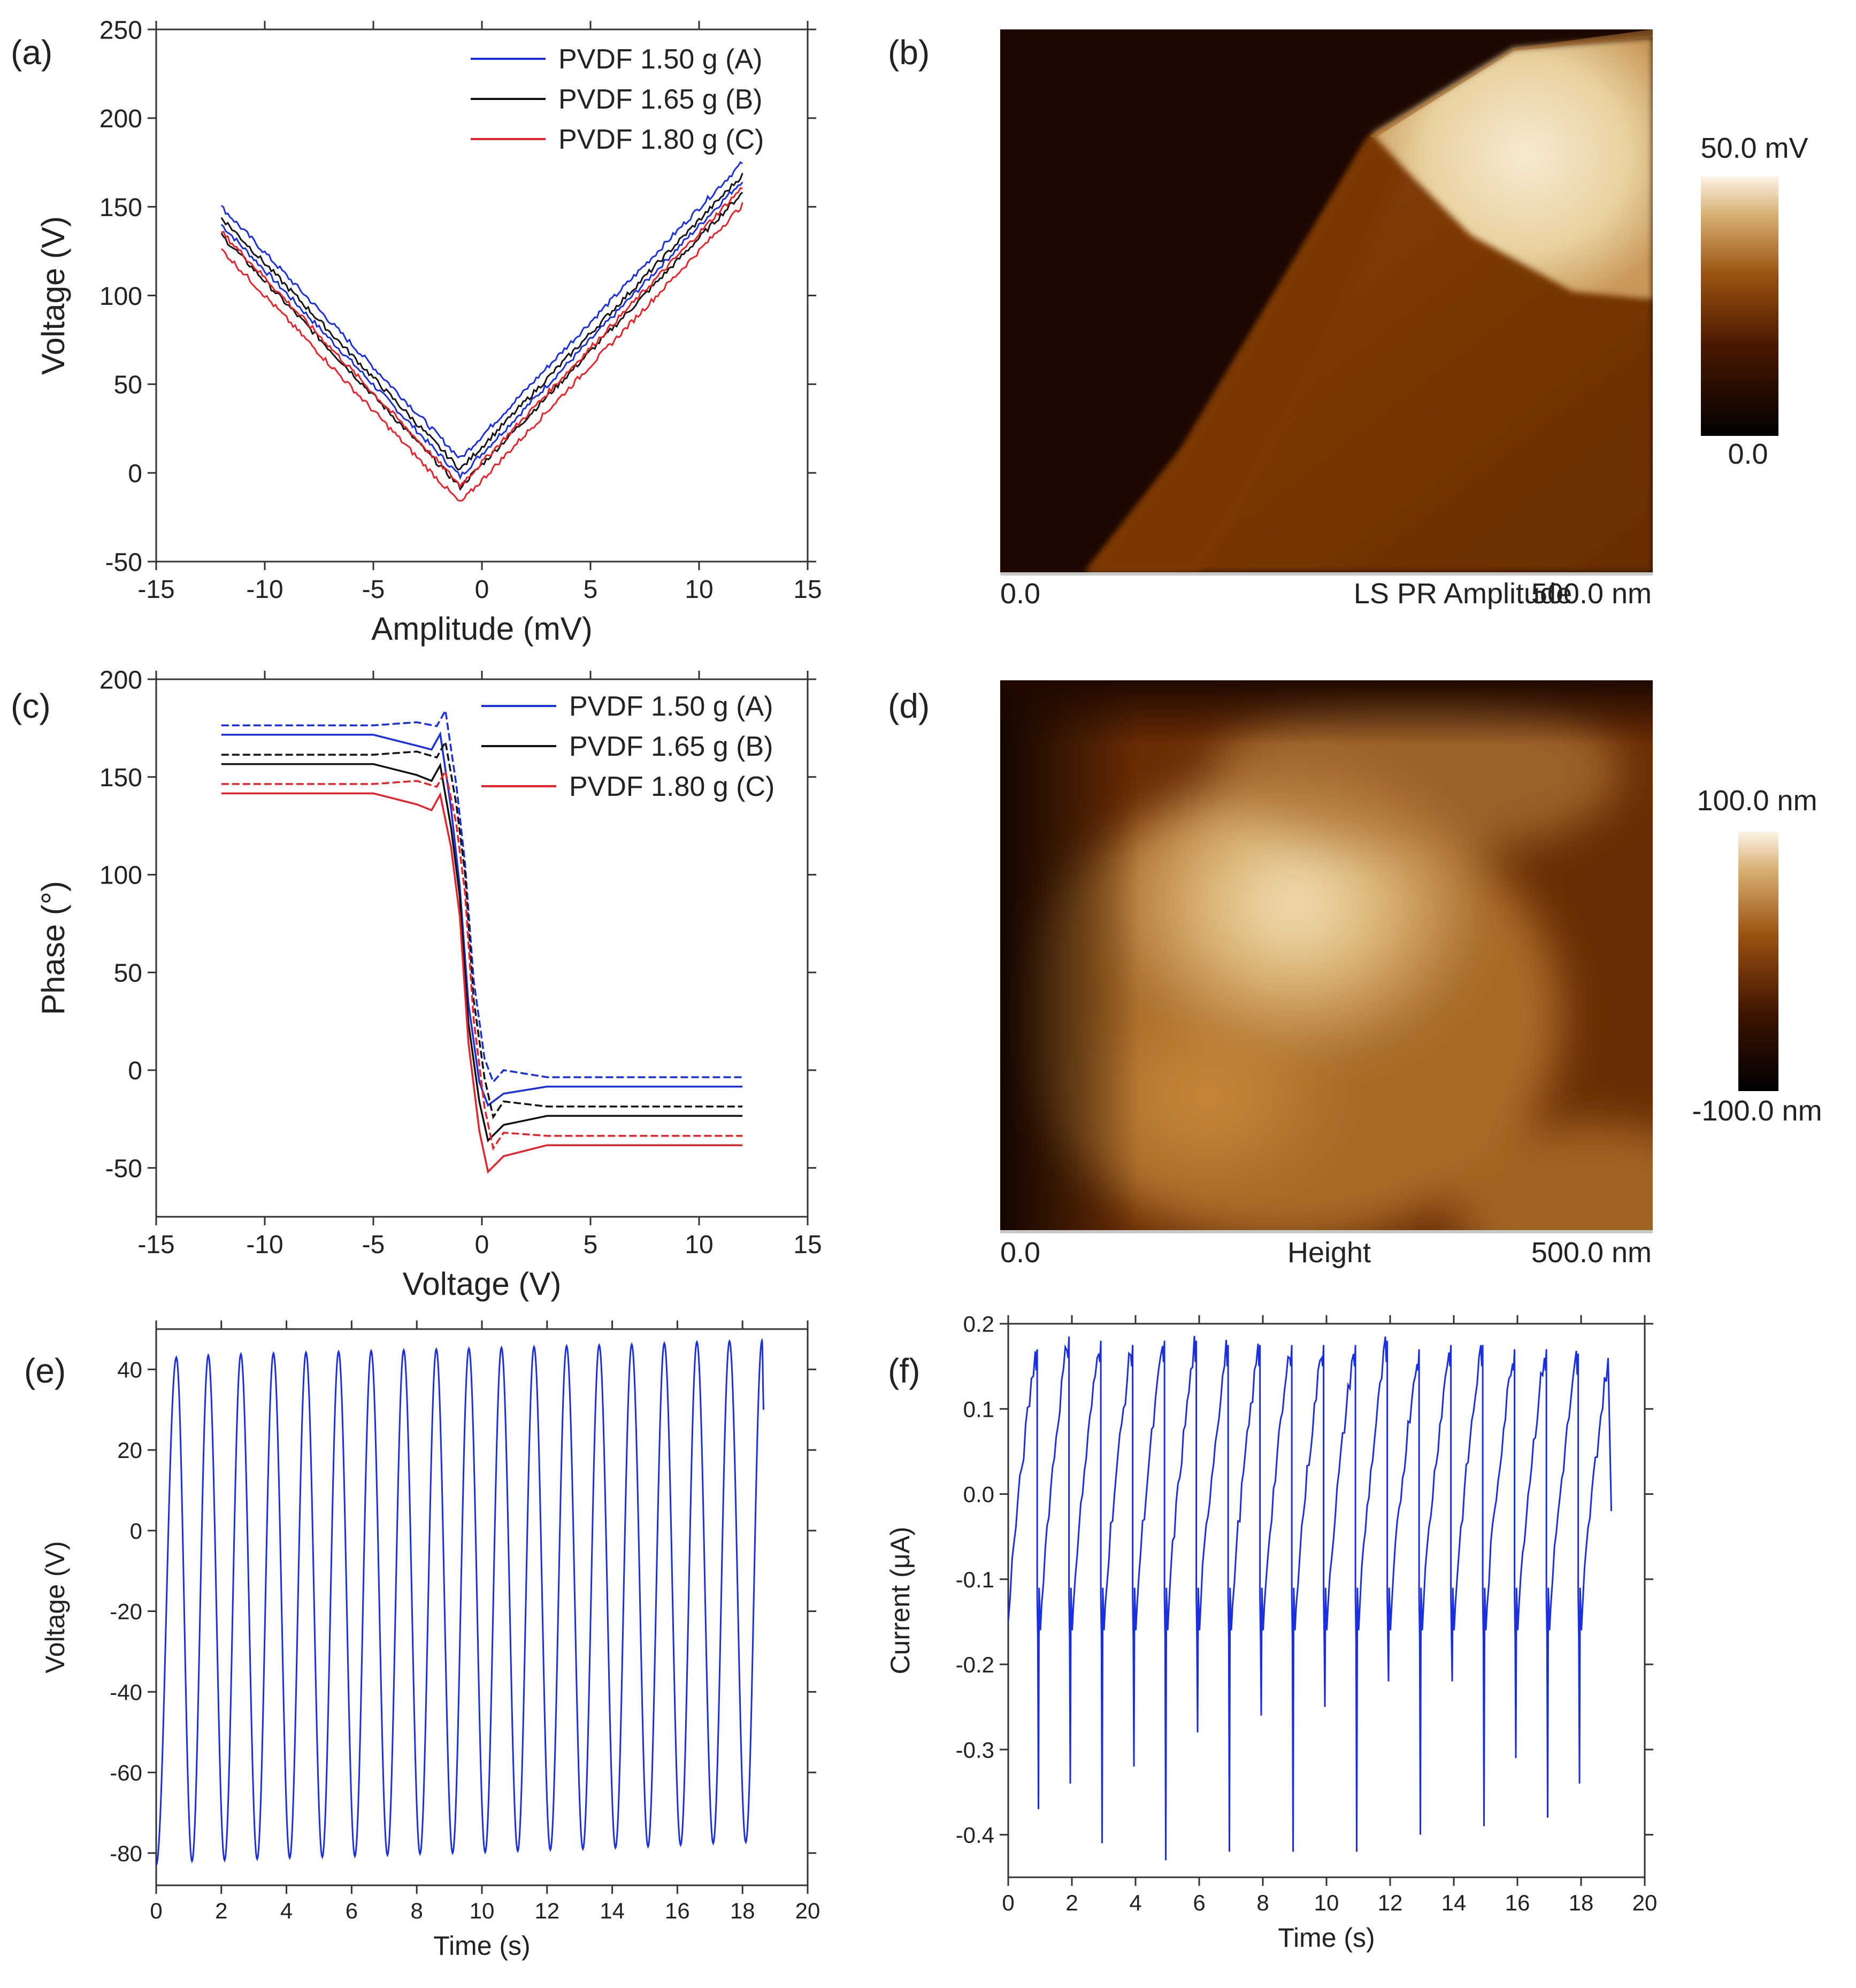 The width and height of the screenshot is (1856, 1988). I want to click on legend-entry: PVDF 1.65 g (B), so click(660, 100).